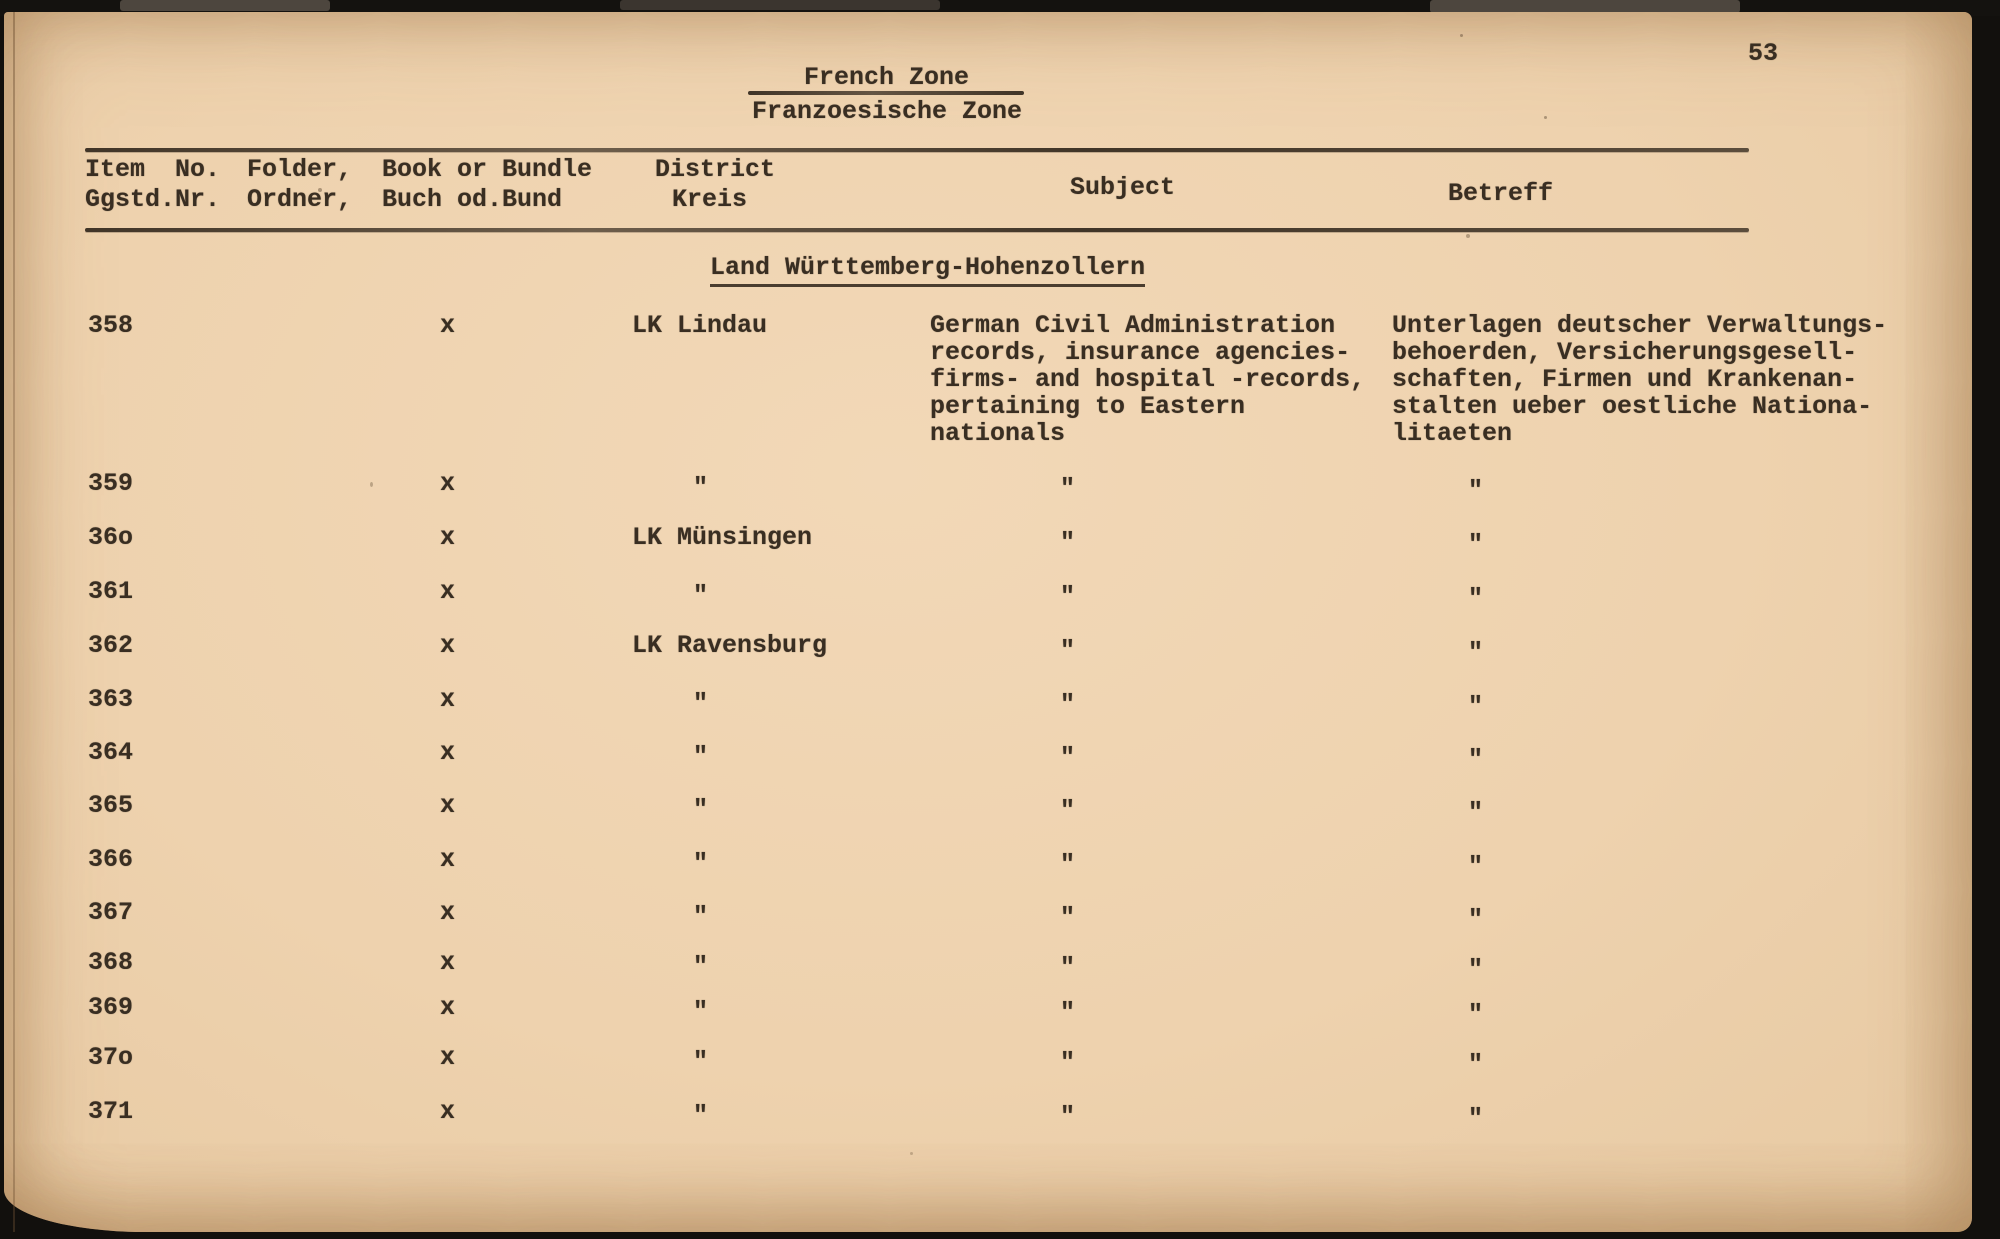  What do you see at coordinates (722, 537) in the screenshot?
I see `district-cell: LK Münsingen` at bounding box center [722, 537].